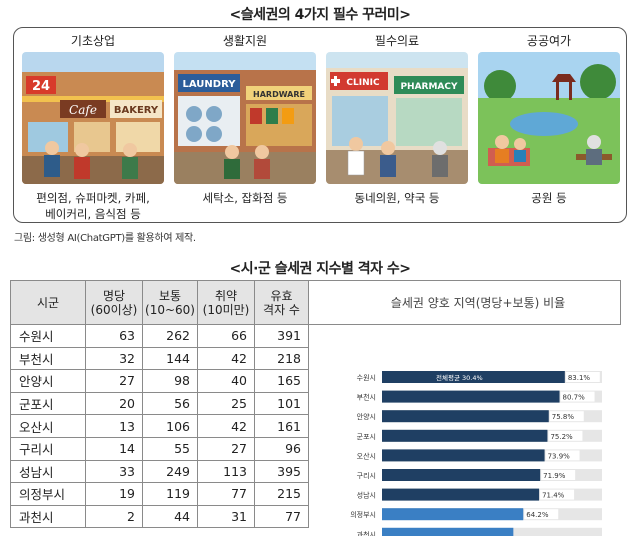  Describe the element at coordinates (315, 471) in the screenshot. I see `table-row: 성남시 33 249 113 395` at that location.